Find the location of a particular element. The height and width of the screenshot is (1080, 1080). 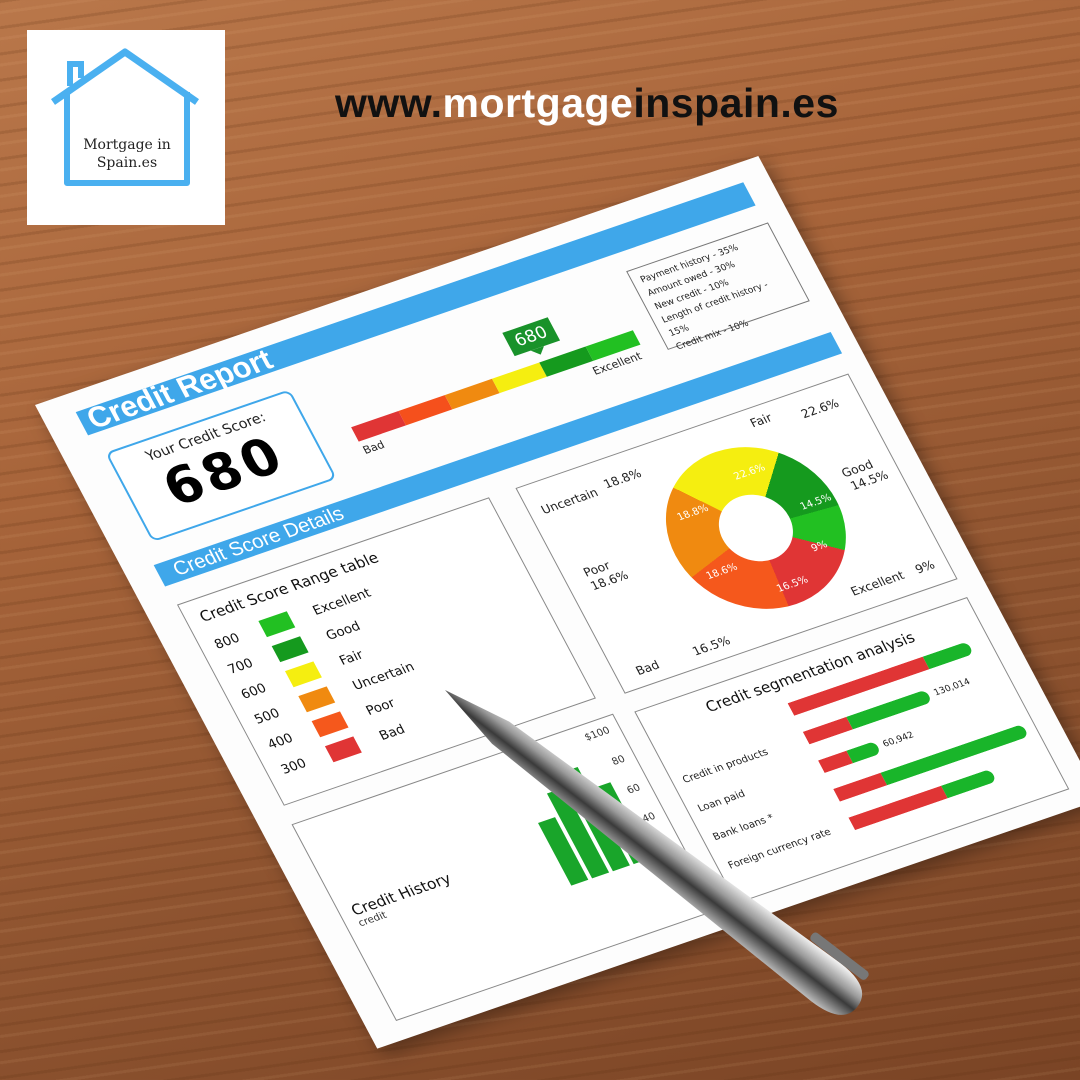

website-url: www.mortgageinspain.es is located at coordinates (587, 103).